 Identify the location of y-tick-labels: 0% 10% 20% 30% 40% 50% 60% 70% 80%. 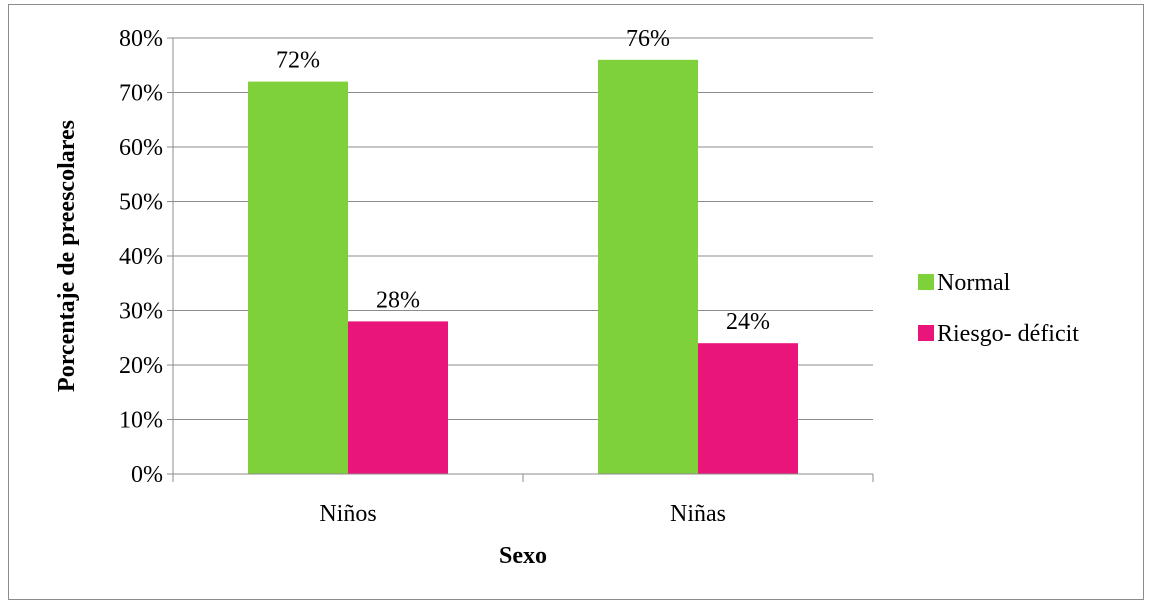
(141, 257).